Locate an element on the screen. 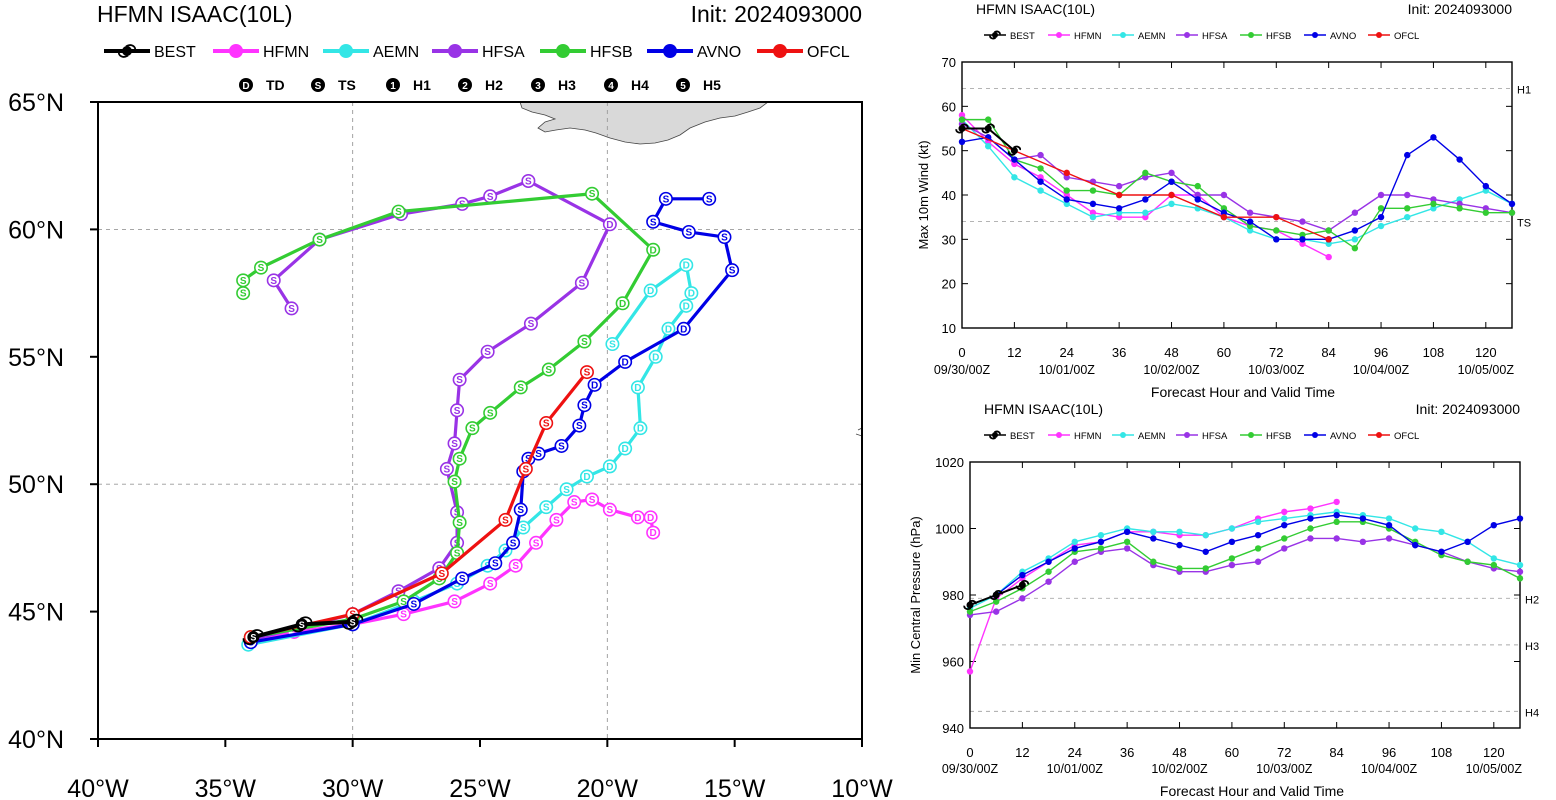 This screenshot has width=1556, height=800. xtick-label: 48 is located at coordinates (1171, 352).